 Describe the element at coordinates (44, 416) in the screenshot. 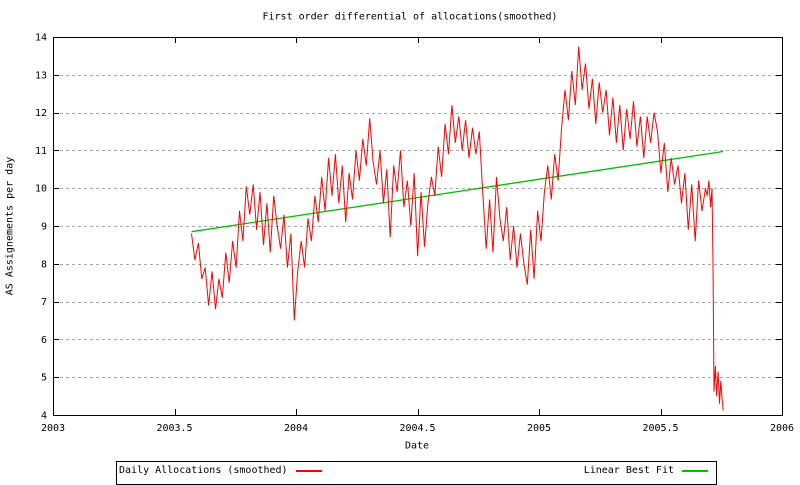

I see `y-tick-label: 4` at that location.